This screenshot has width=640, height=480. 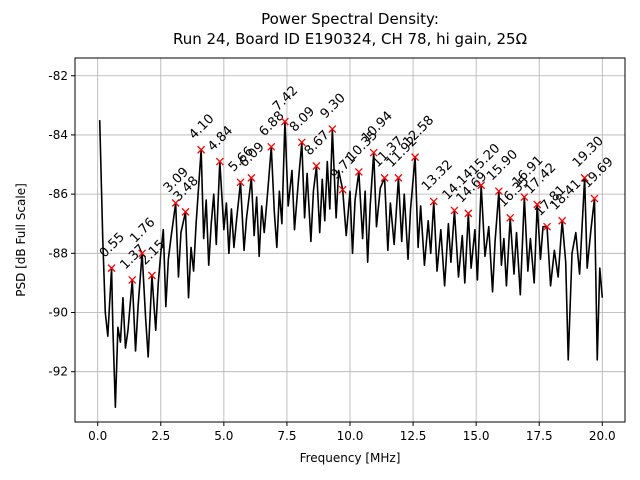 What do you see at coordinates (58, 194) in the screenshot?
I see `y-tick-label: -86` at bounding box center [58, 194].